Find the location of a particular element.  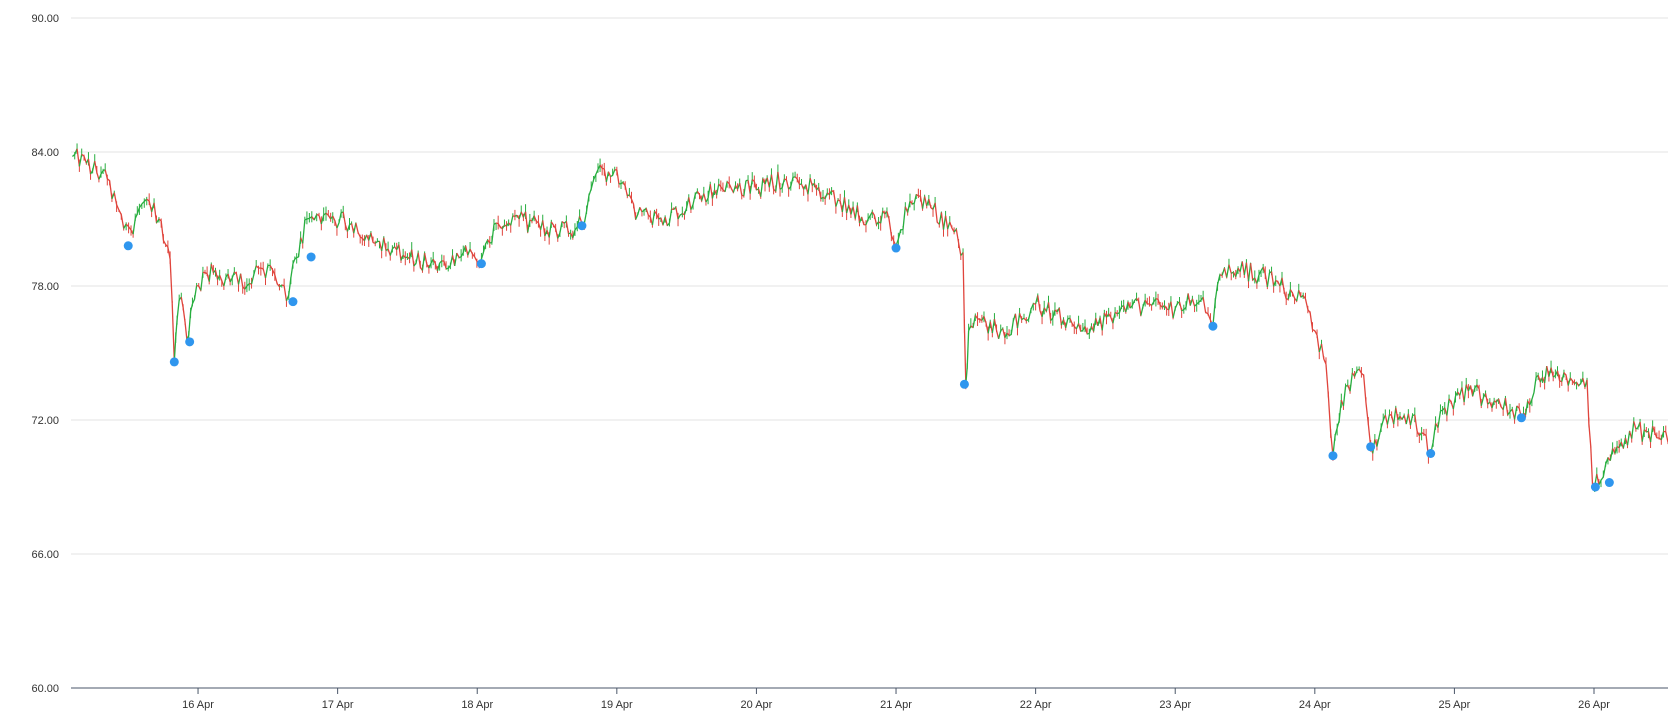

y-tick-label: 90.00 is located at coordinates (45, 19).